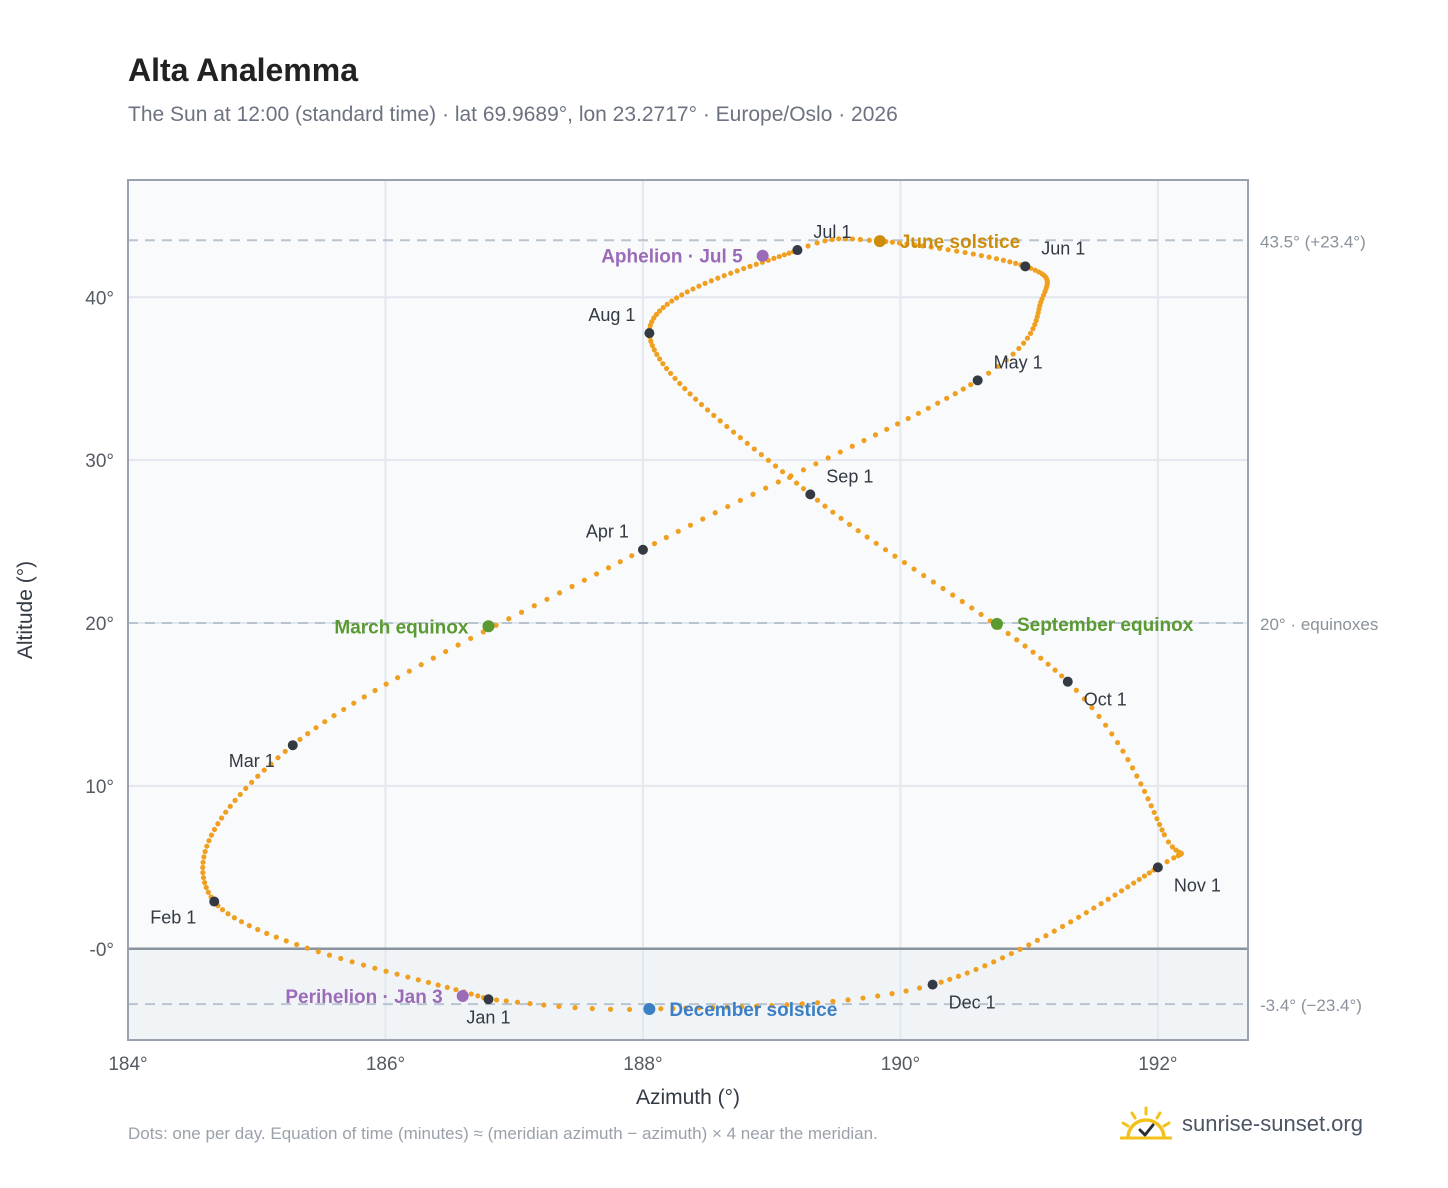 This screenshot has width=1448, height=1188. What do you see at coordinates (960, 242) in the screenshot?
I see `event-label: June solstice` at bounding box center [960, 242].